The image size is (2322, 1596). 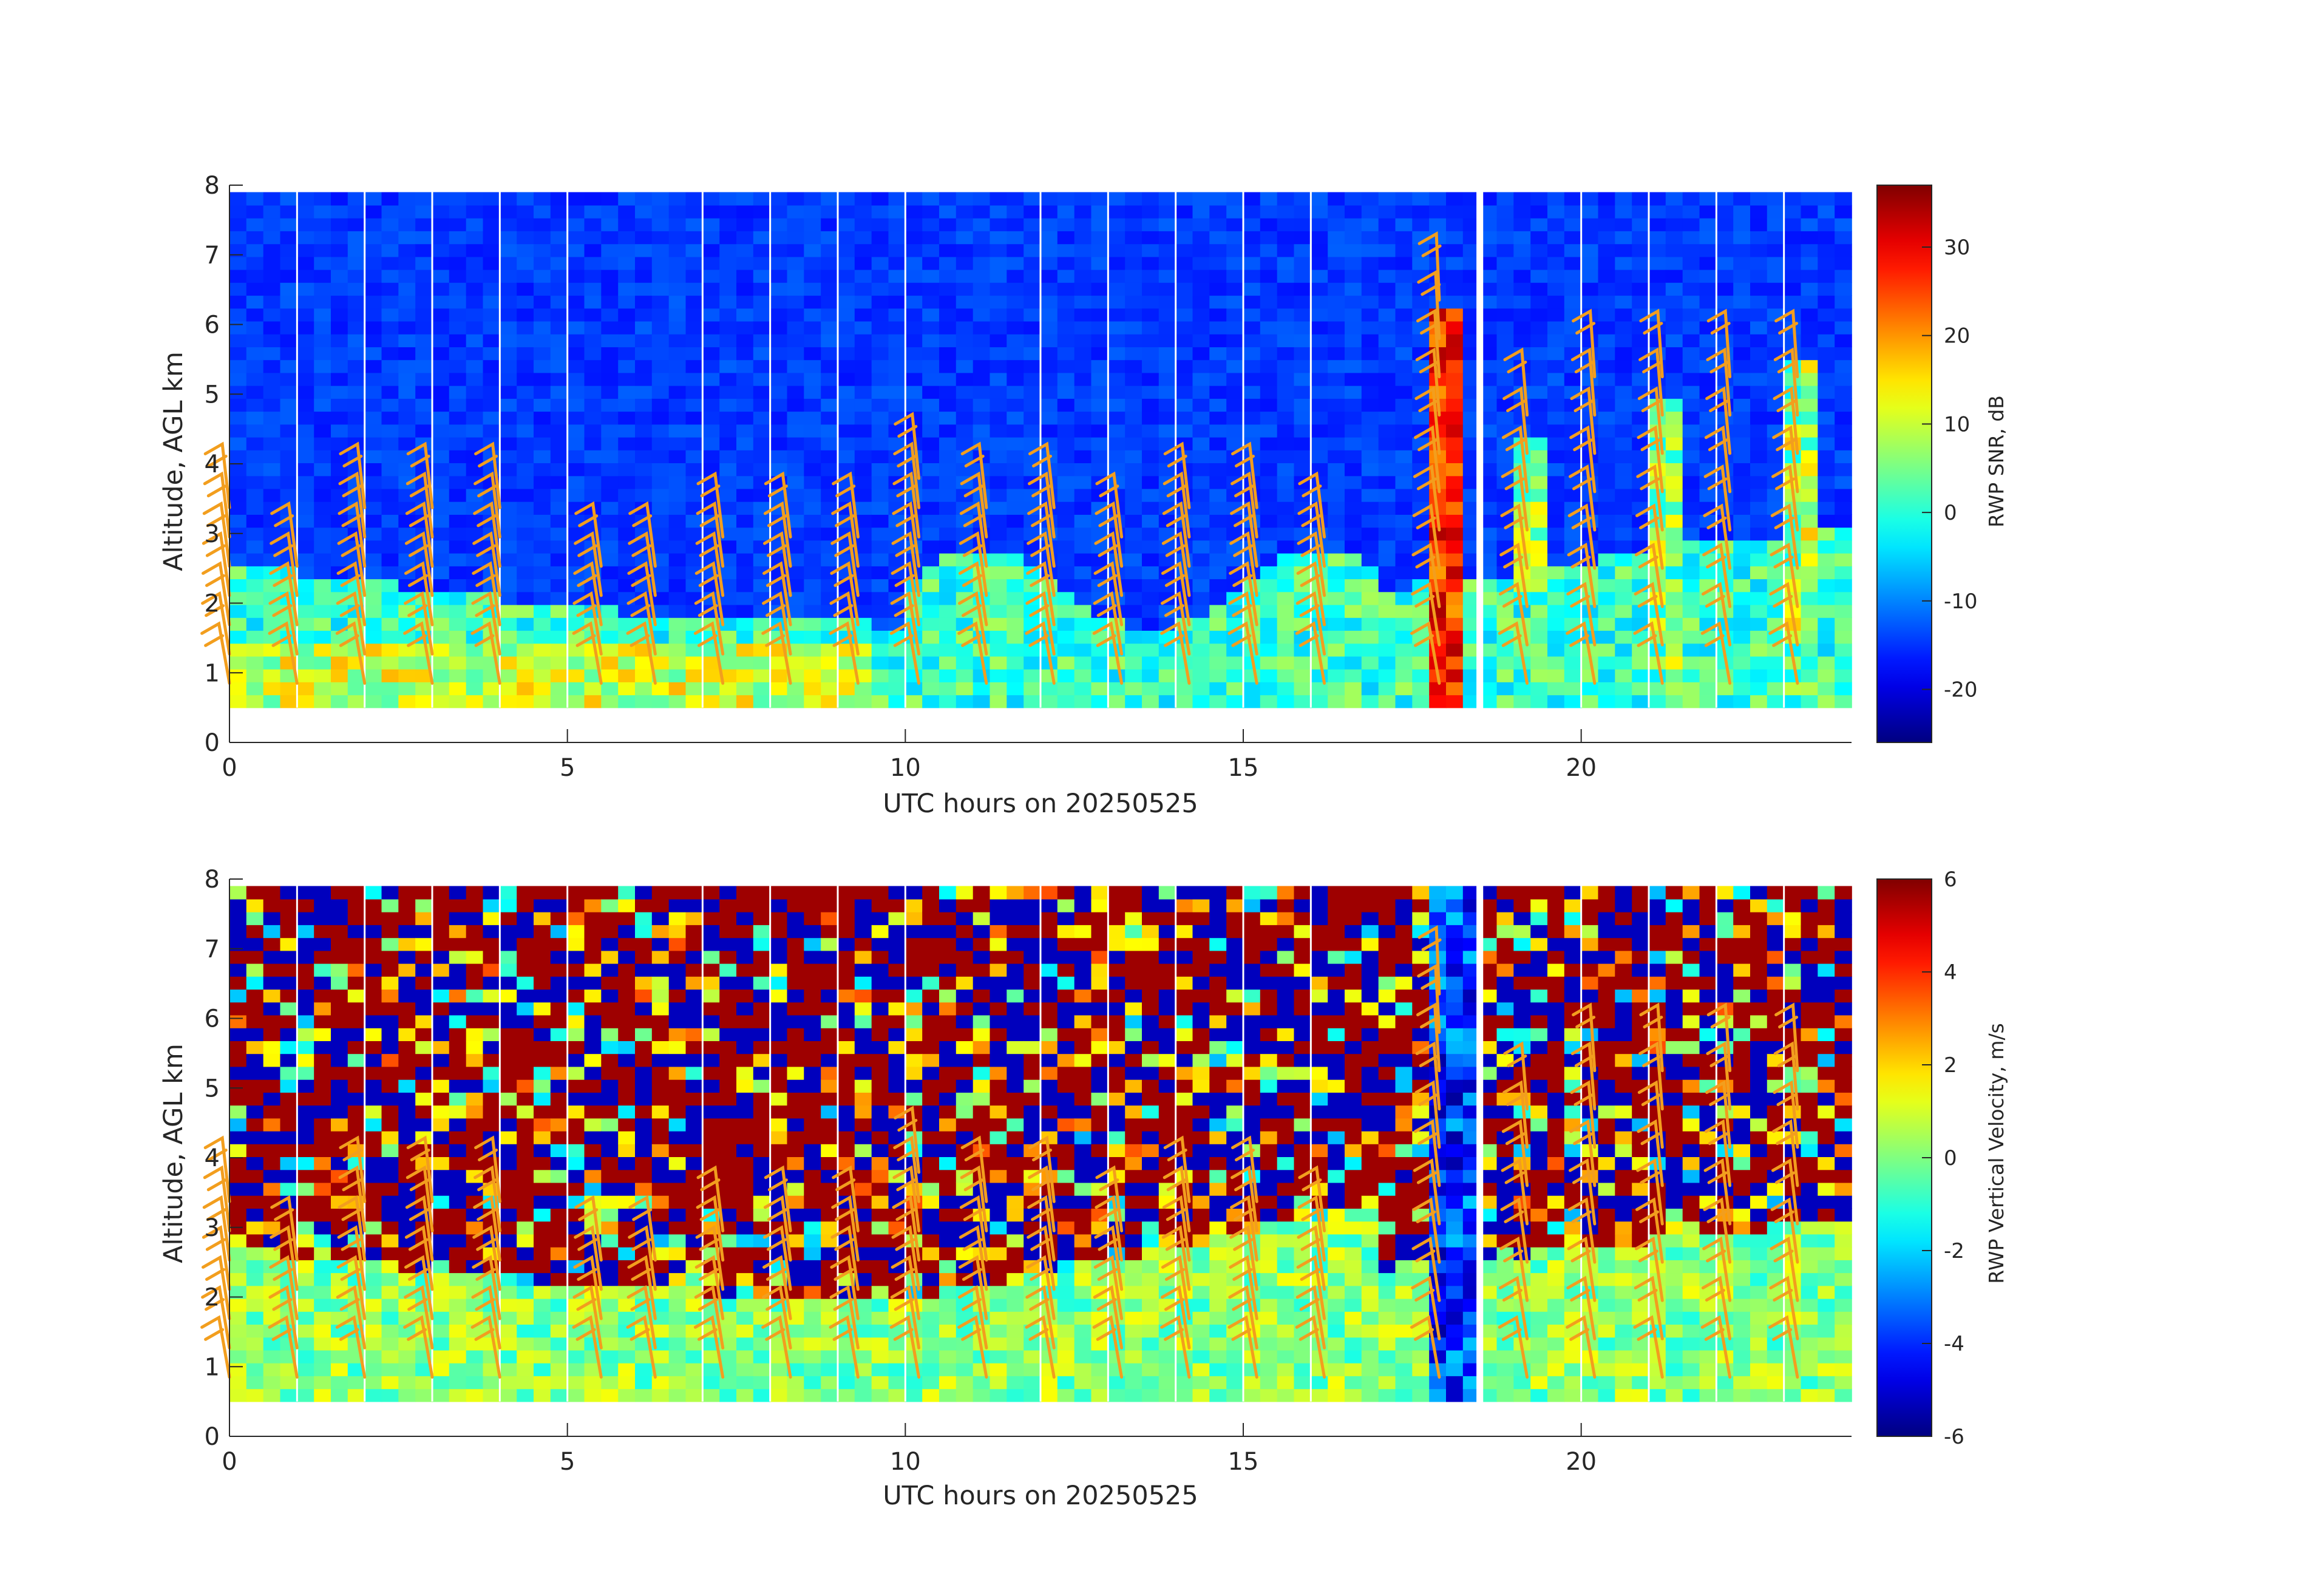 What do you see at coordinates (212, 464) in the screenshot?
I see `y-tick-label: 4` at bounding box center [212, 464].